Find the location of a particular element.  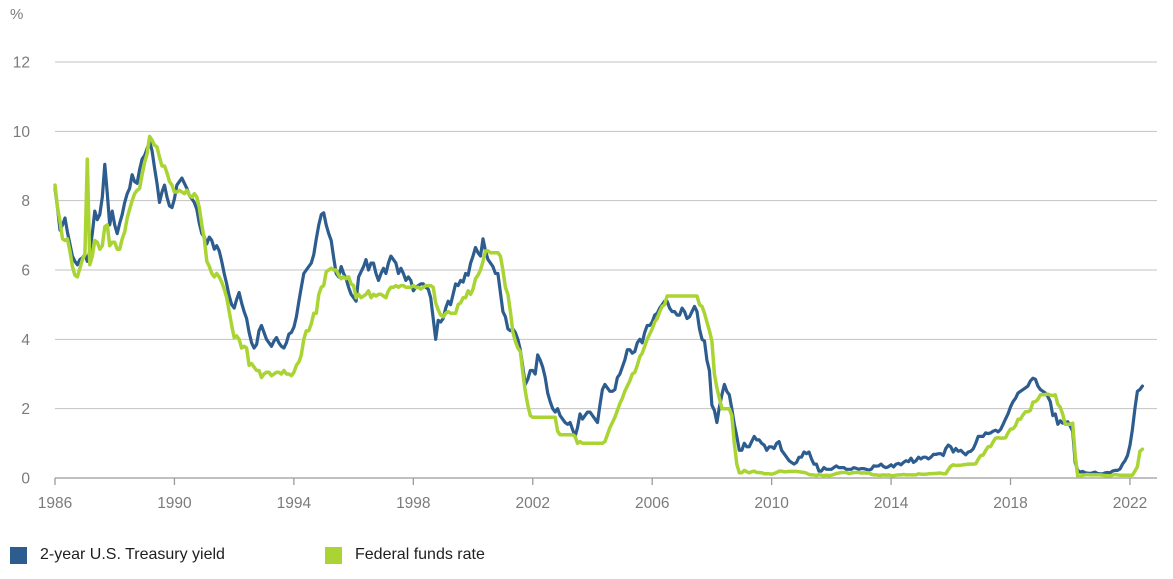

x-tick-label-2022: 2022 is located at coordinates (1130, 503).